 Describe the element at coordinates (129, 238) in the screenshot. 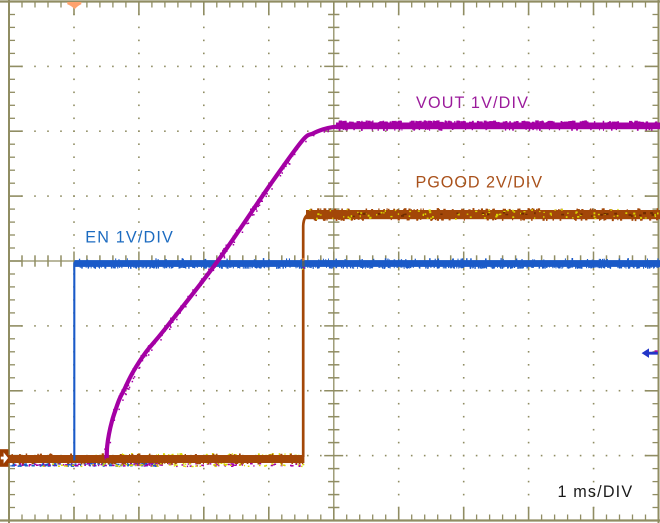

I see `svg-text: EN 1V/DIV` at that location.